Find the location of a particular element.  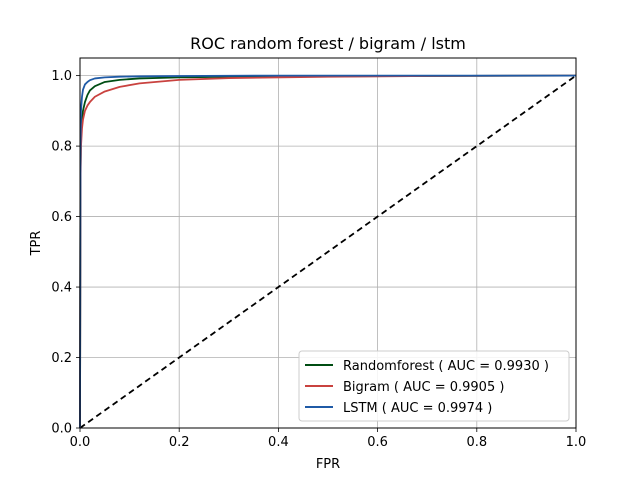

y-ticks: 0.0 0.2 0.4 0.6 0.8 1.0 is located at coordinates (65, 253).